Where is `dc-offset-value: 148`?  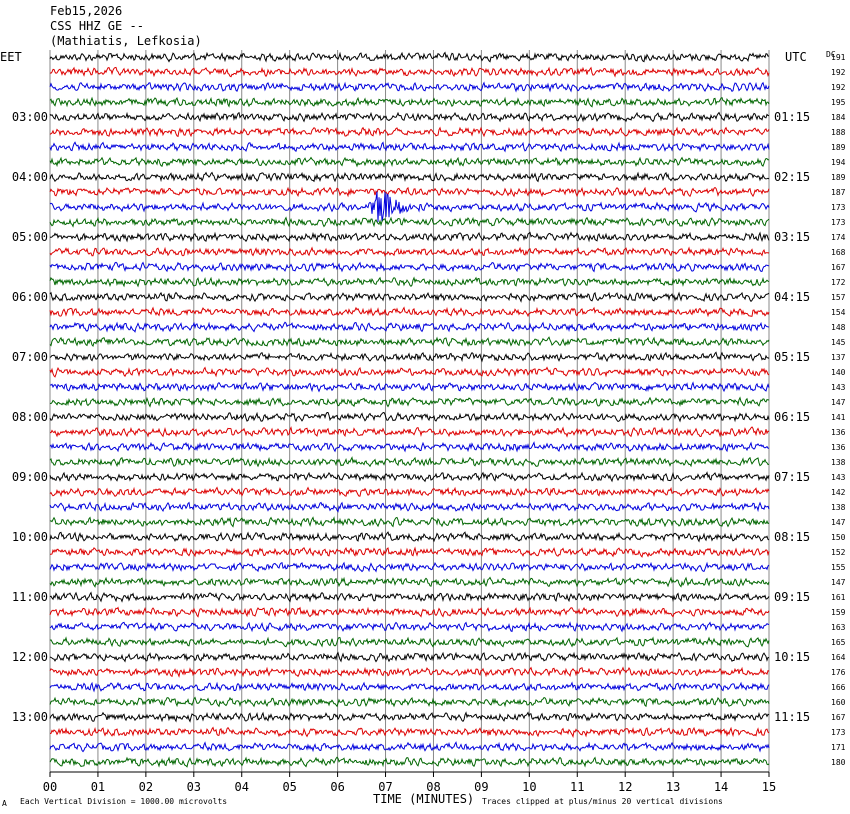
dc-offset-value: 148 is located at coordinates (838, 327).